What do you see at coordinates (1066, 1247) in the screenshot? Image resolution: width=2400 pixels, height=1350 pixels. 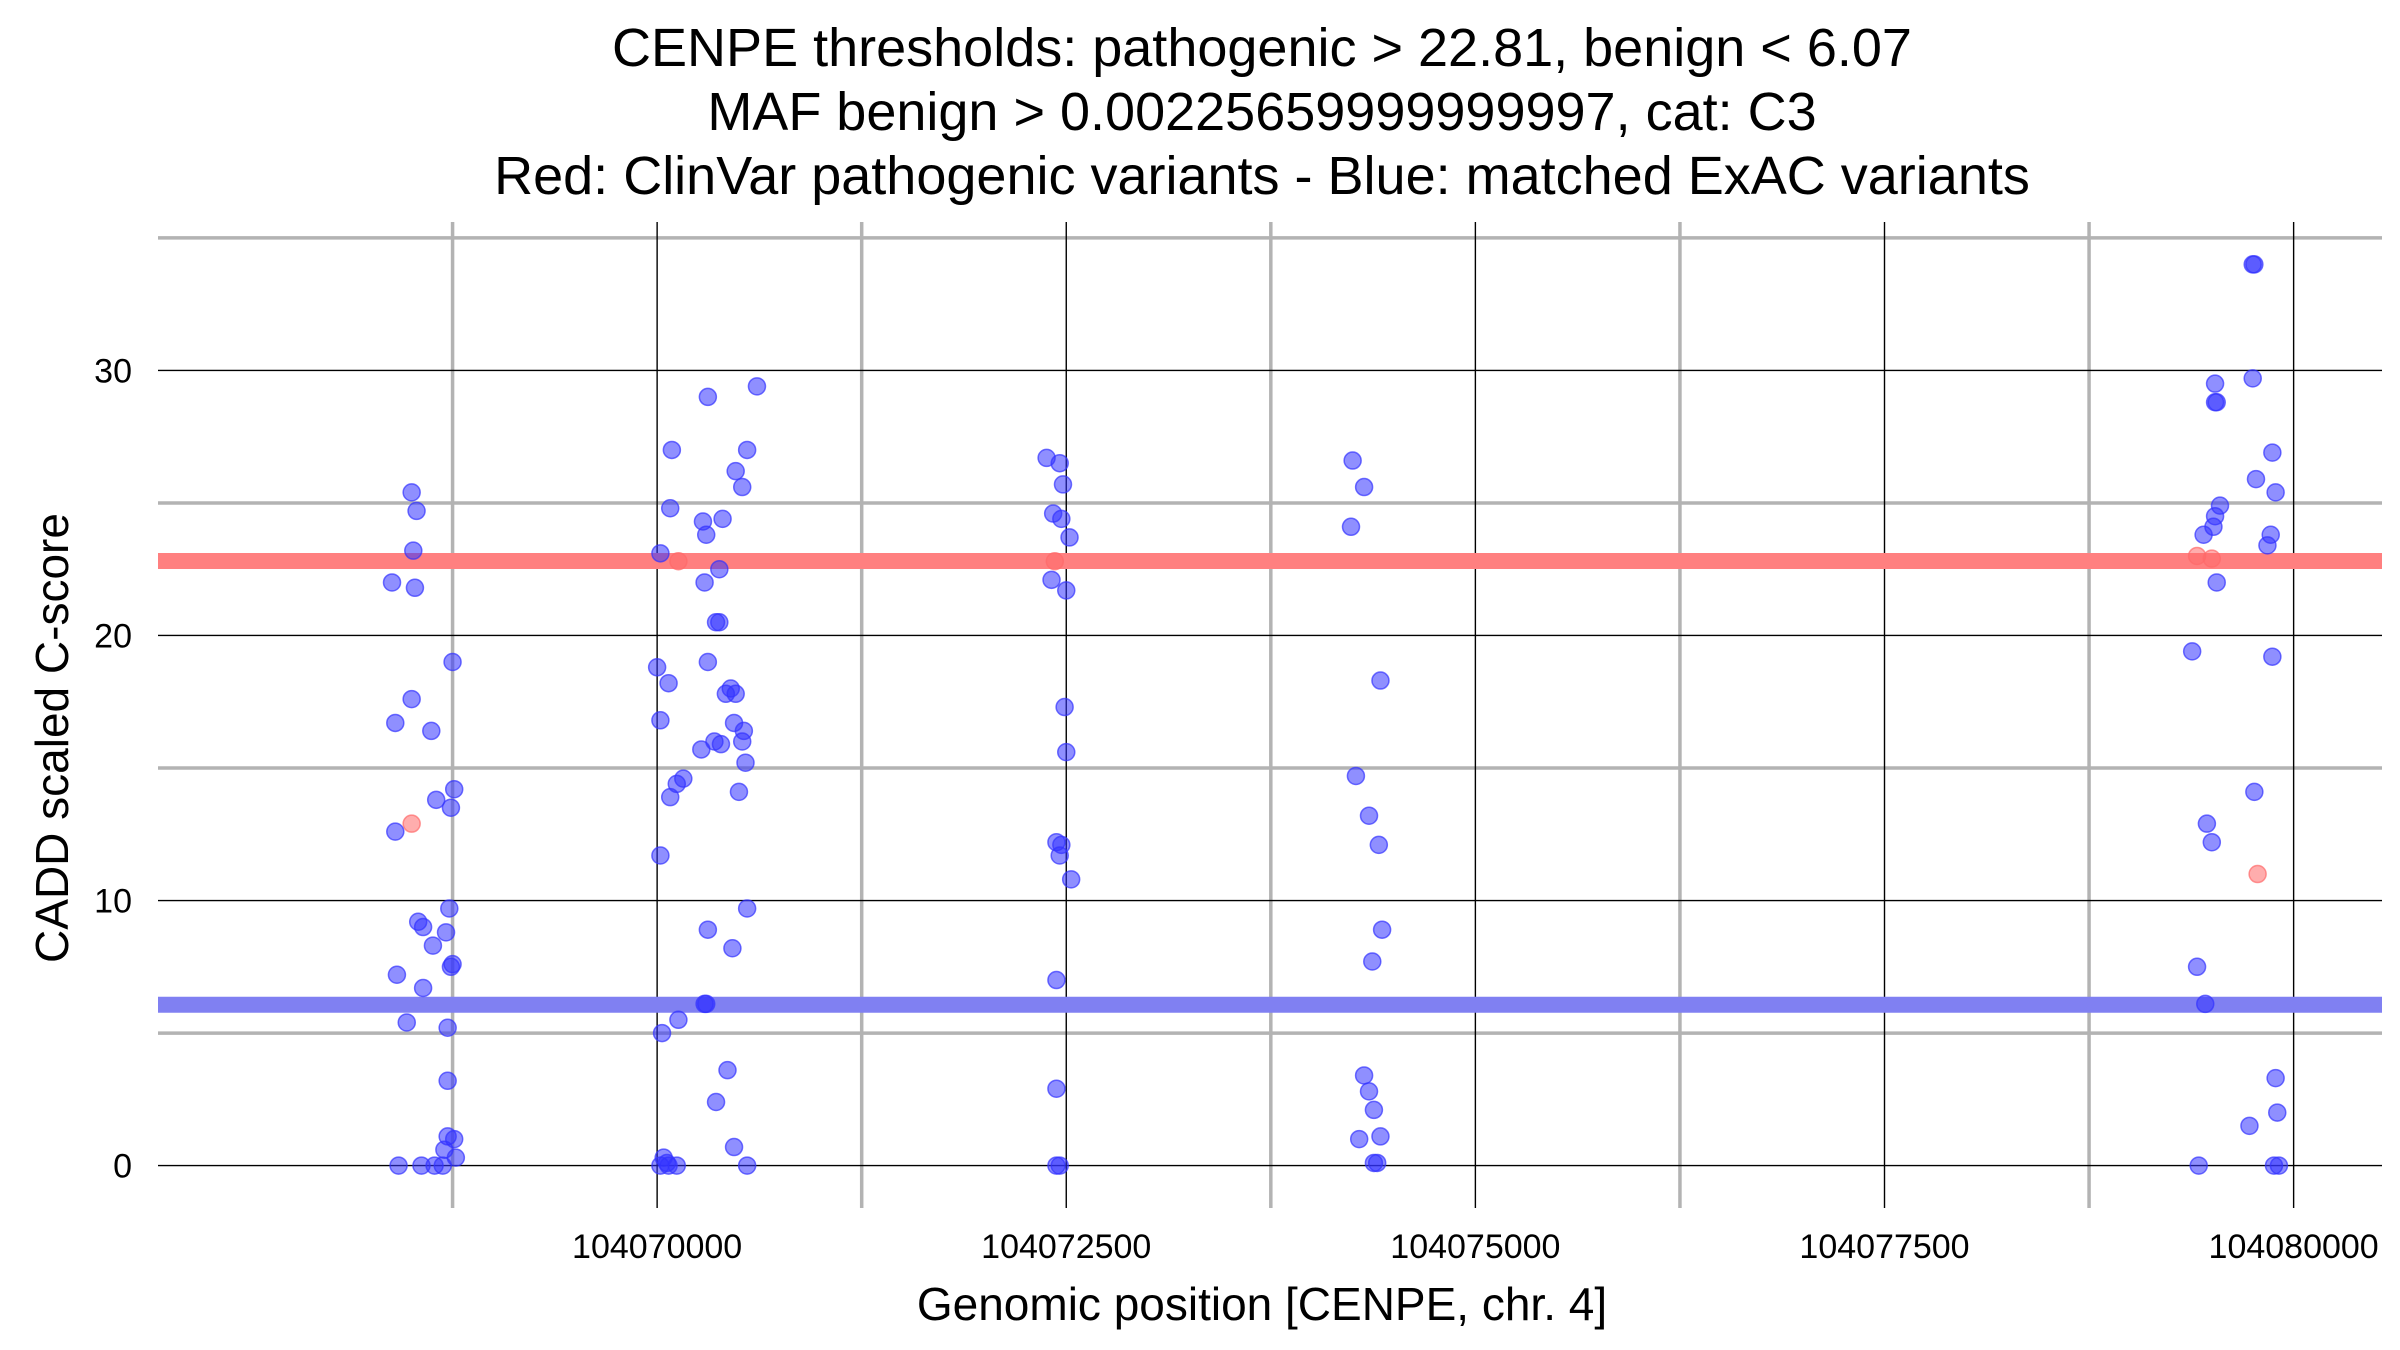 I see `x-tick-label: 104072500` at bounding box center [1066, 1247].